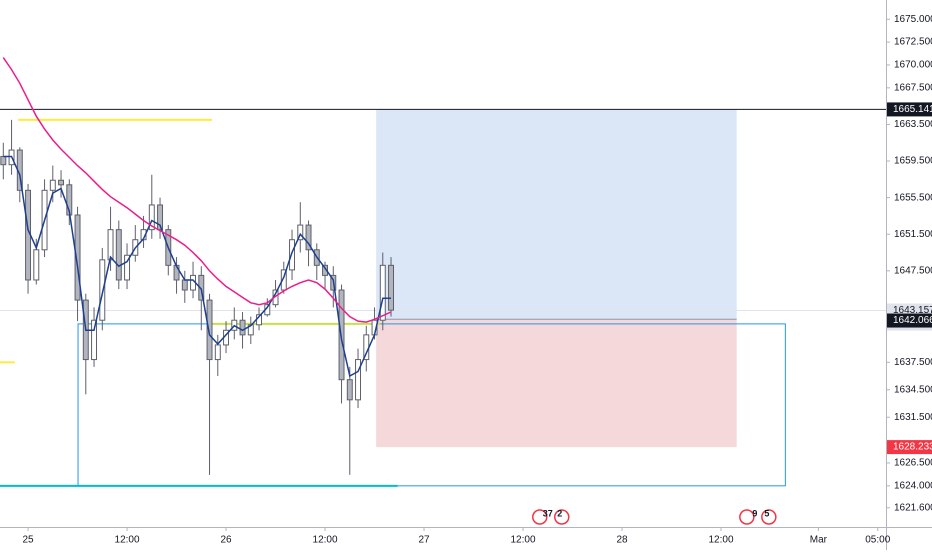 Image resolution: width=932 pixels, height=555 pixels. What do you see at coordinates (913, 161) in the screenshot?
I see `y-tick-label: 1659.500` at bounding box center [913, 161].